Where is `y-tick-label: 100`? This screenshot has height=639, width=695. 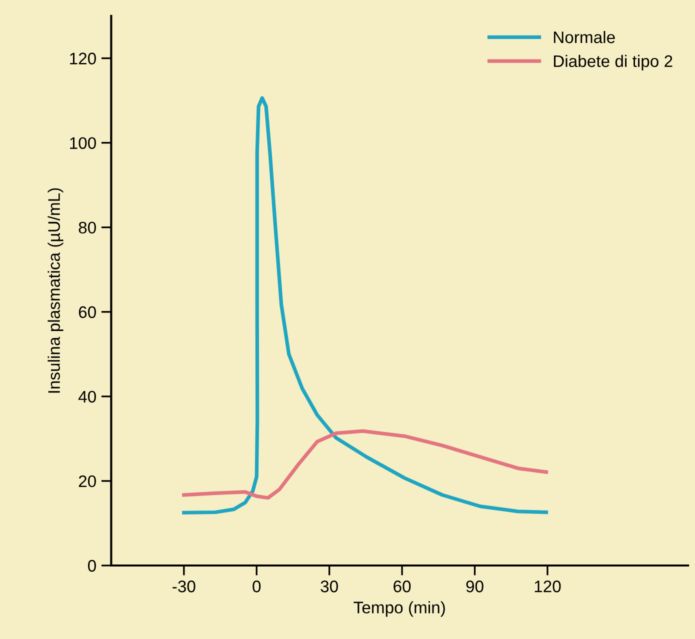
y-tick-label: 100 is located at coordinates (83, 143).